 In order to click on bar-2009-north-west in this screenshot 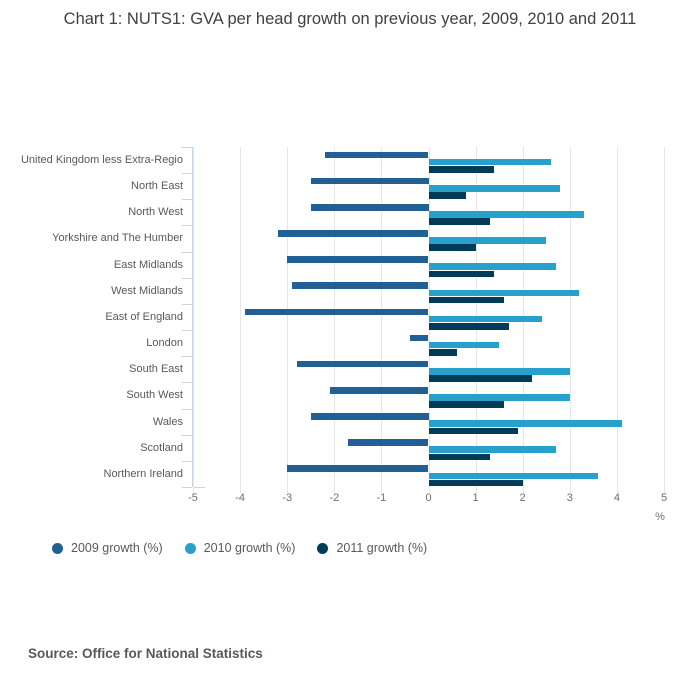, I will do `click(369, 207)`.